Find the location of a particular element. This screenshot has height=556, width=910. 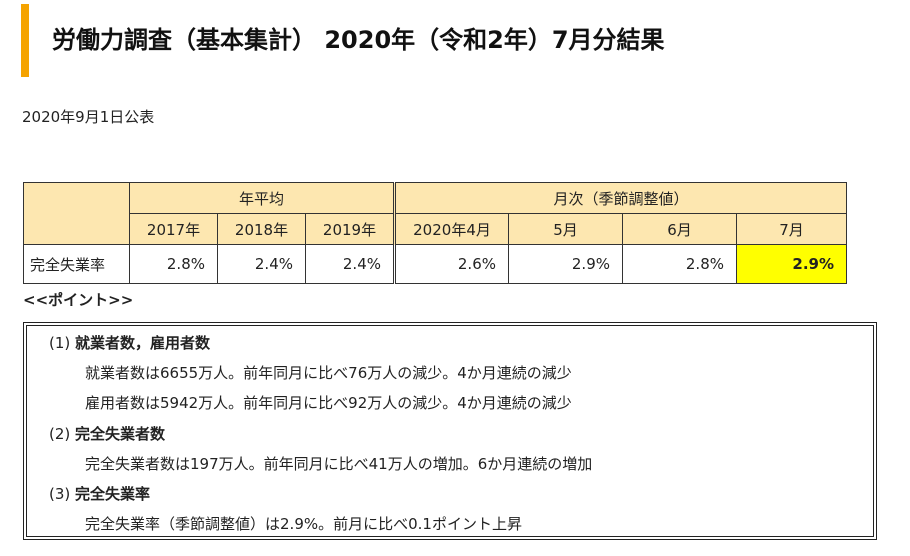

table-row: 完全失業率 2.8% 2.4% 2.4% 2.6% 2.9% 2.8% 2.9% is located at coordinates (435, 264).